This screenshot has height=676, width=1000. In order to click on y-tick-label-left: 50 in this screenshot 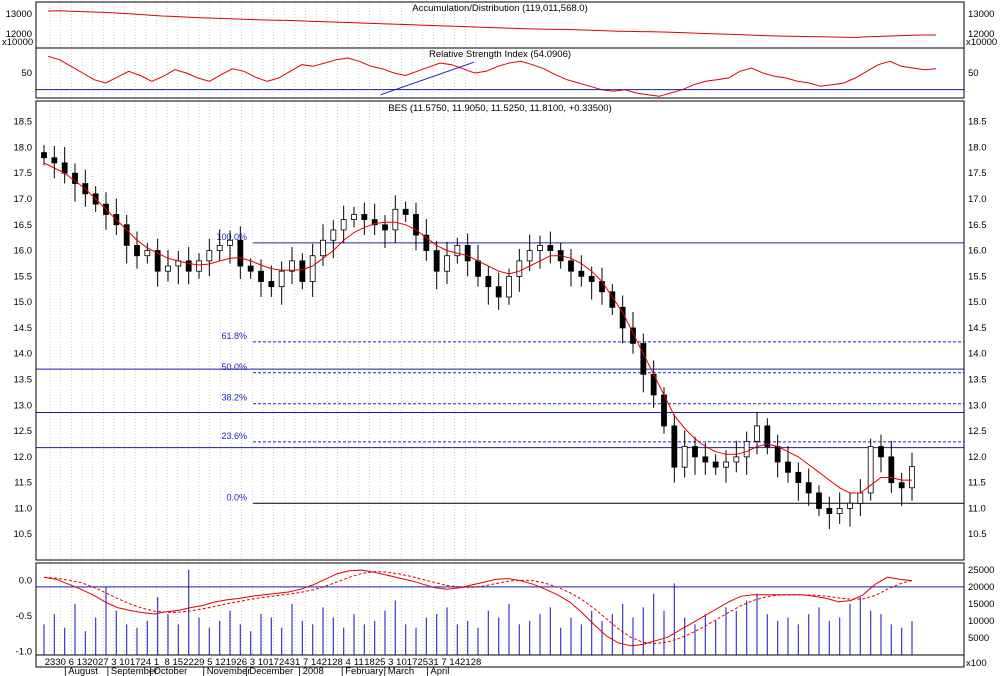, I will do `click(26, 73)`.